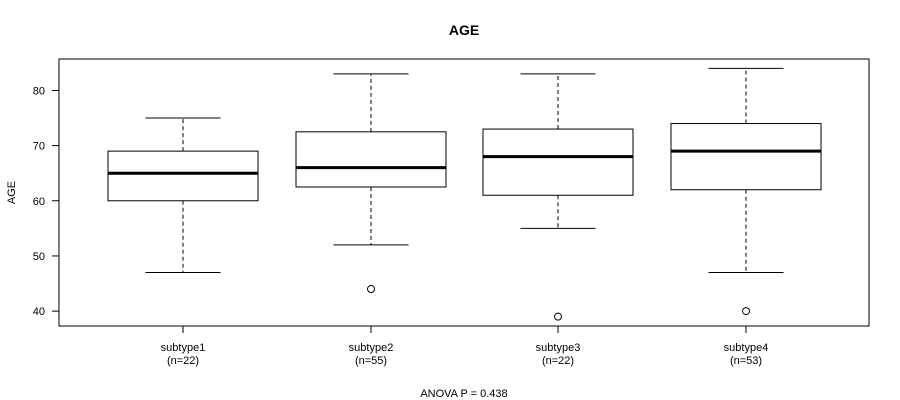 Image resolution: width=900 pixels, height=400 pixels. Describe the element at coordinates (746, 361) in the screenshot. I see `x-tick-count-subtype4: (n=53)` at that location.